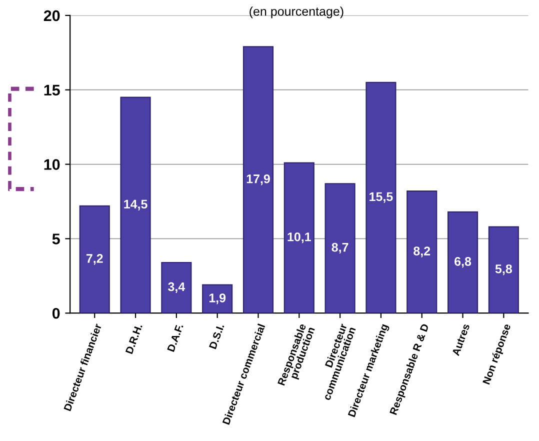 This screenshot has height=441, width=539. I want to click on x-tick-label: D.R.H., so click(133, 339).